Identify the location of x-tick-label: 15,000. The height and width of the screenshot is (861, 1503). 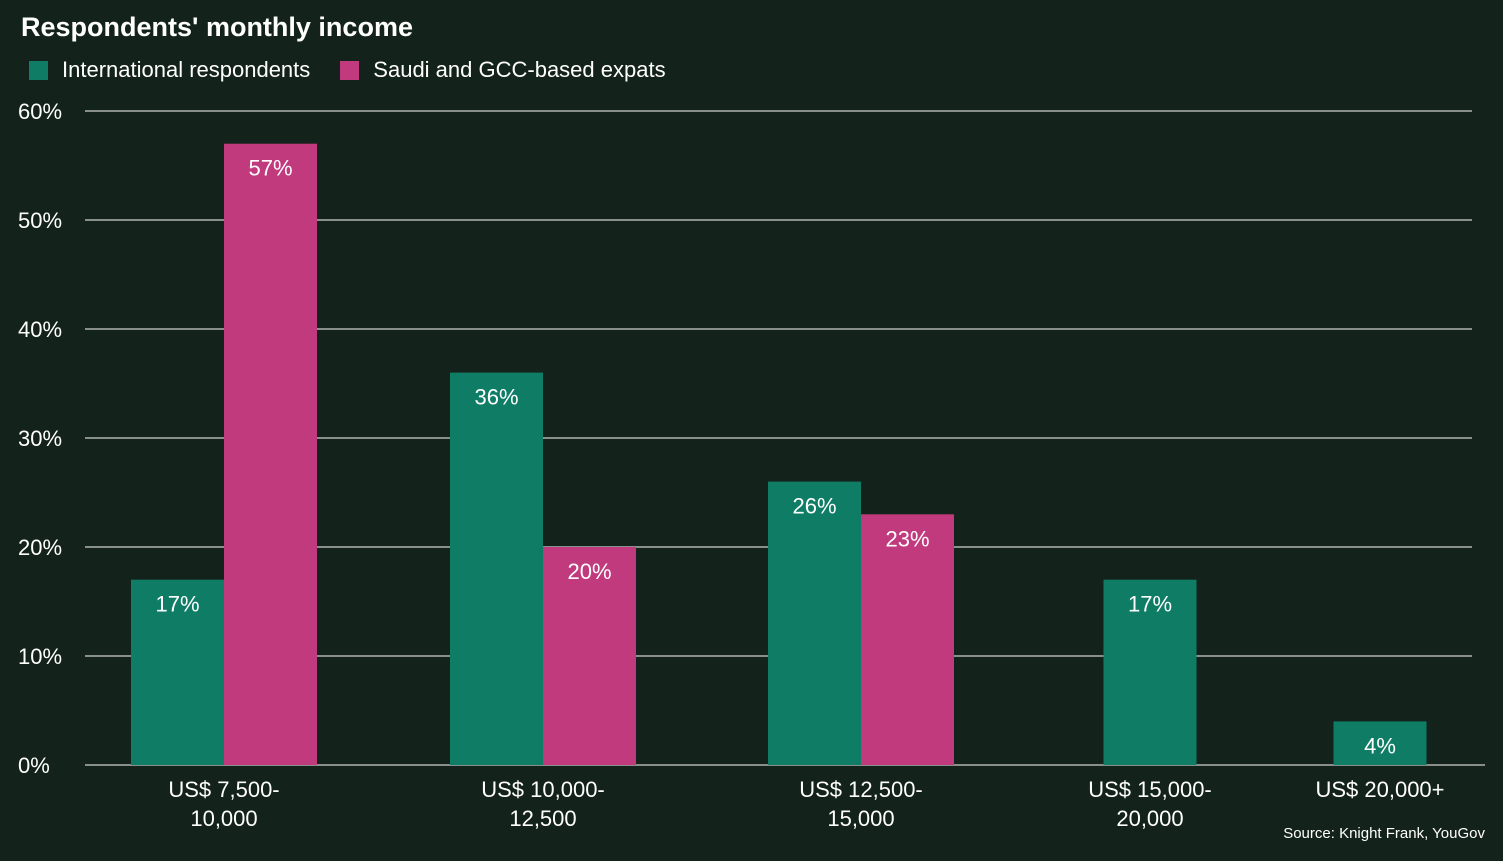
(860, 818).